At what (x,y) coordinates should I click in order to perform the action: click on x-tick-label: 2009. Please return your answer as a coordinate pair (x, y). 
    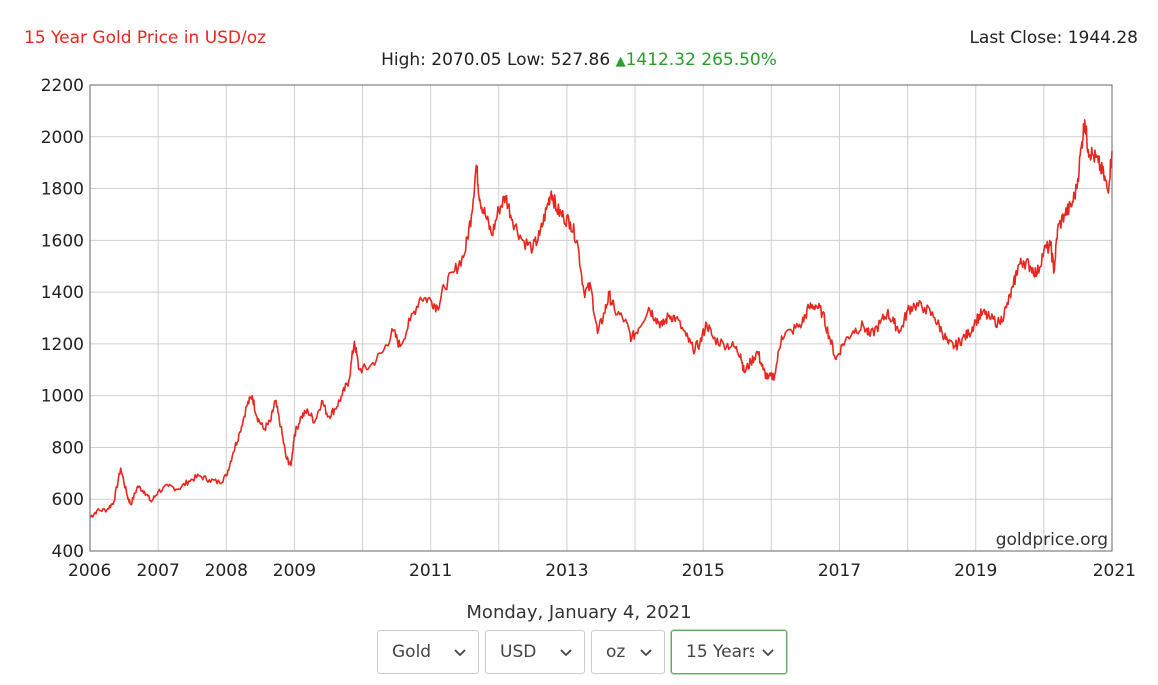
    Looking at the image, I should click on (294, 571).